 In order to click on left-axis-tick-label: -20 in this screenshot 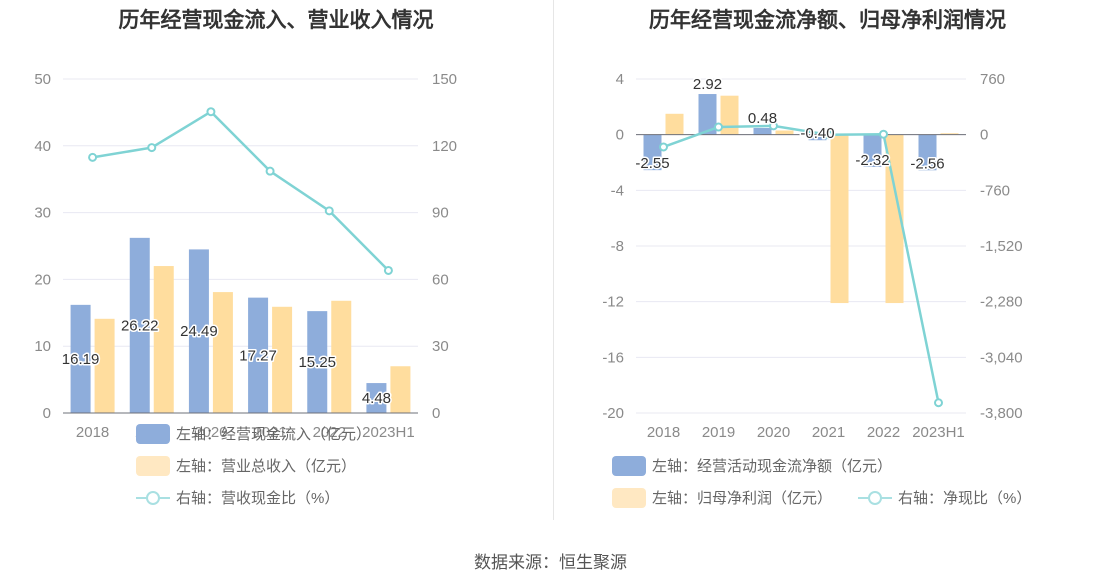, I will do `click(613, 413)`.